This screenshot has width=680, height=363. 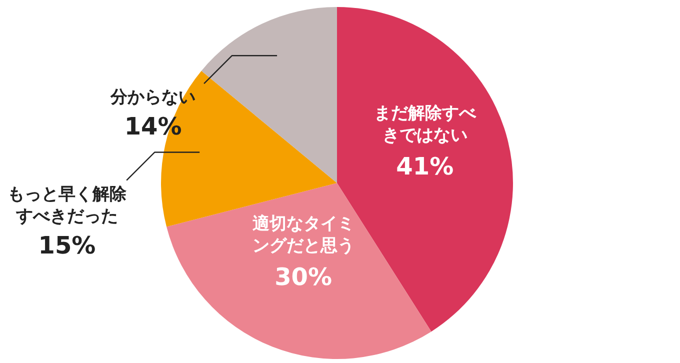 I want to click on slice-label: もっと早く解除すべきだった, so click(x=68, y=205).